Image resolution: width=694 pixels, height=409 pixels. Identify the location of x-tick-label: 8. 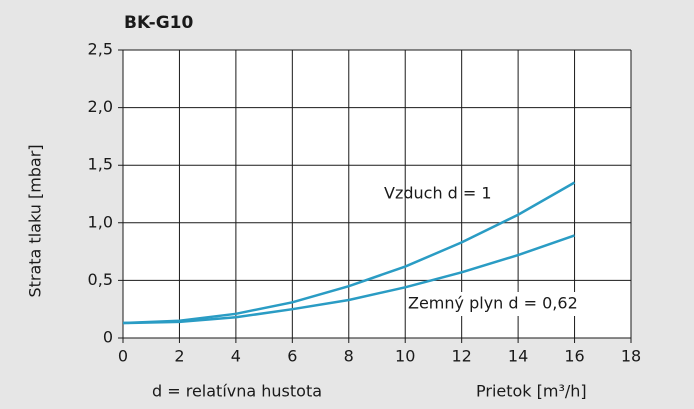
(349, 356).